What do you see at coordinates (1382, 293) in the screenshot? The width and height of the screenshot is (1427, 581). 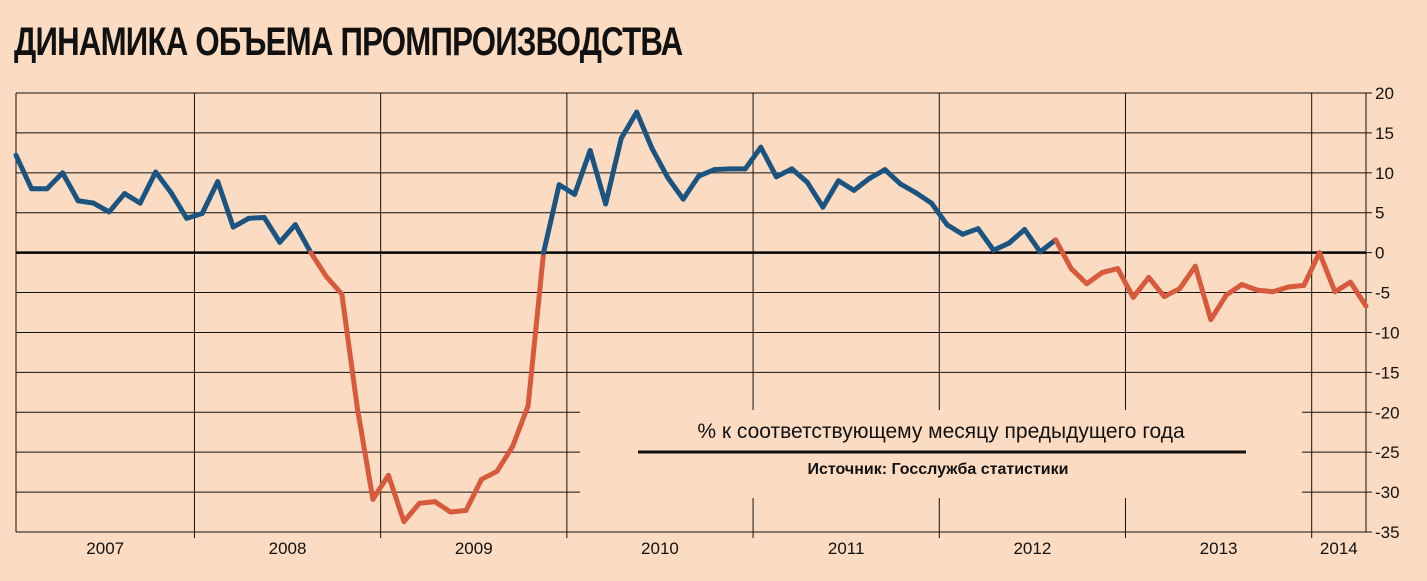 I see `y-tick-label: -5` at bounding box center [1382, 293].